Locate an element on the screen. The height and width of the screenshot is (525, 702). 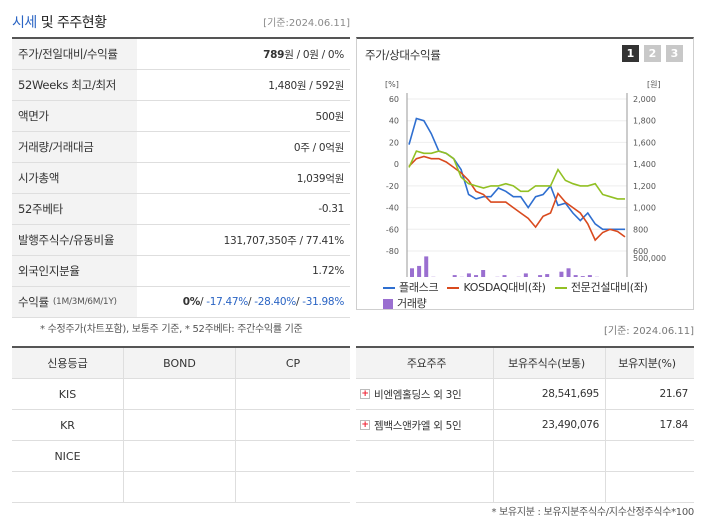
chart-tabs: 1 2 3 is located at coordinates (652, 53).